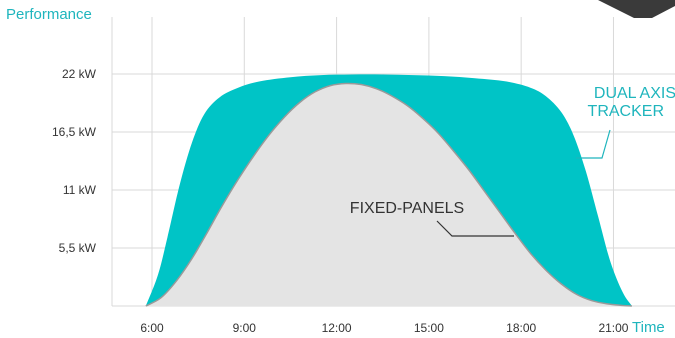  I want to click on x-tick-label: 15:00, so click(429, 328).